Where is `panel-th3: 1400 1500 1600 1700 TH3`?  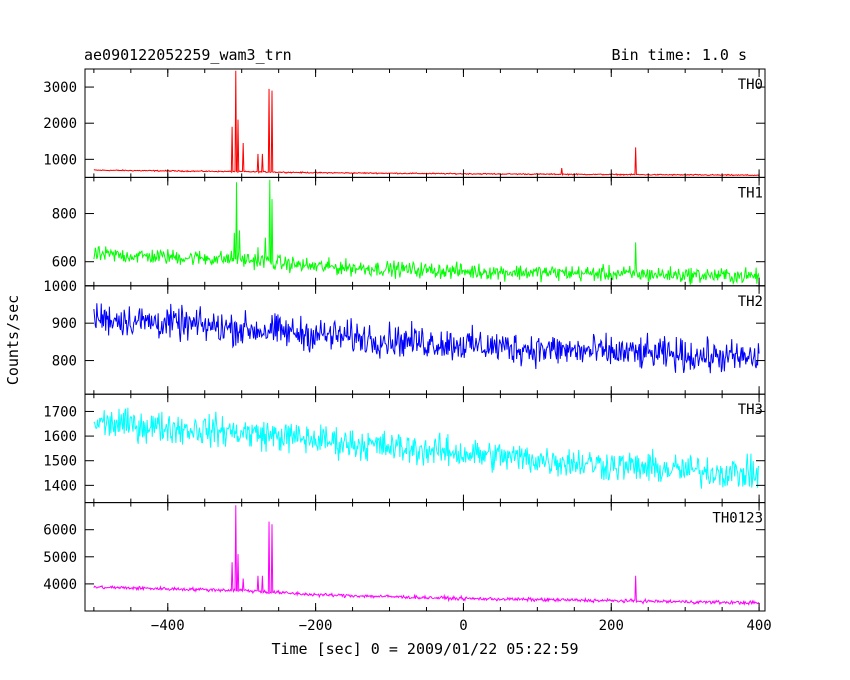 panel-th3: 1400 1500 1600 1700 TH3 is located at coordinates (404, 448).